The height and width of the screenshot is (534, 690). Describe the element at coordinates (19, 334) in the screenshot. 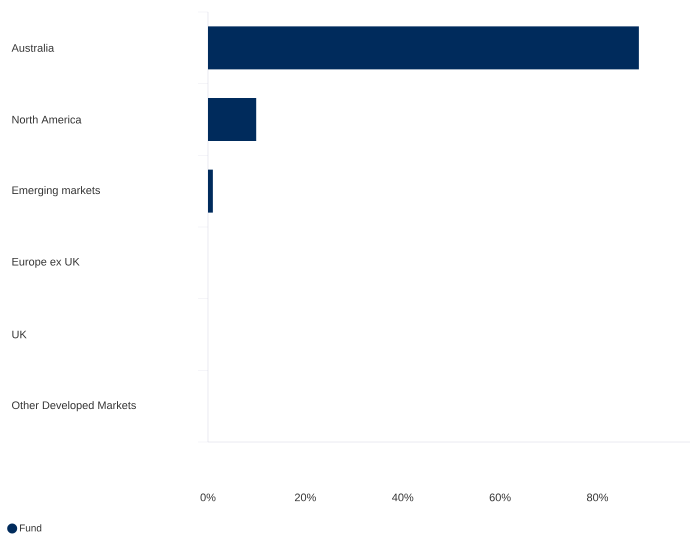

I see `y-tick-label: UK` at that location.